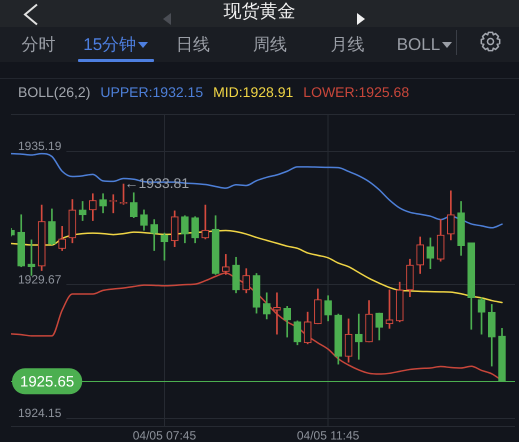 Image resolution: width=519 pixels, height=442 pixels. Describe the element at coordinates (418, 44) in the screenshot. I see `text: BOLL` at that location.